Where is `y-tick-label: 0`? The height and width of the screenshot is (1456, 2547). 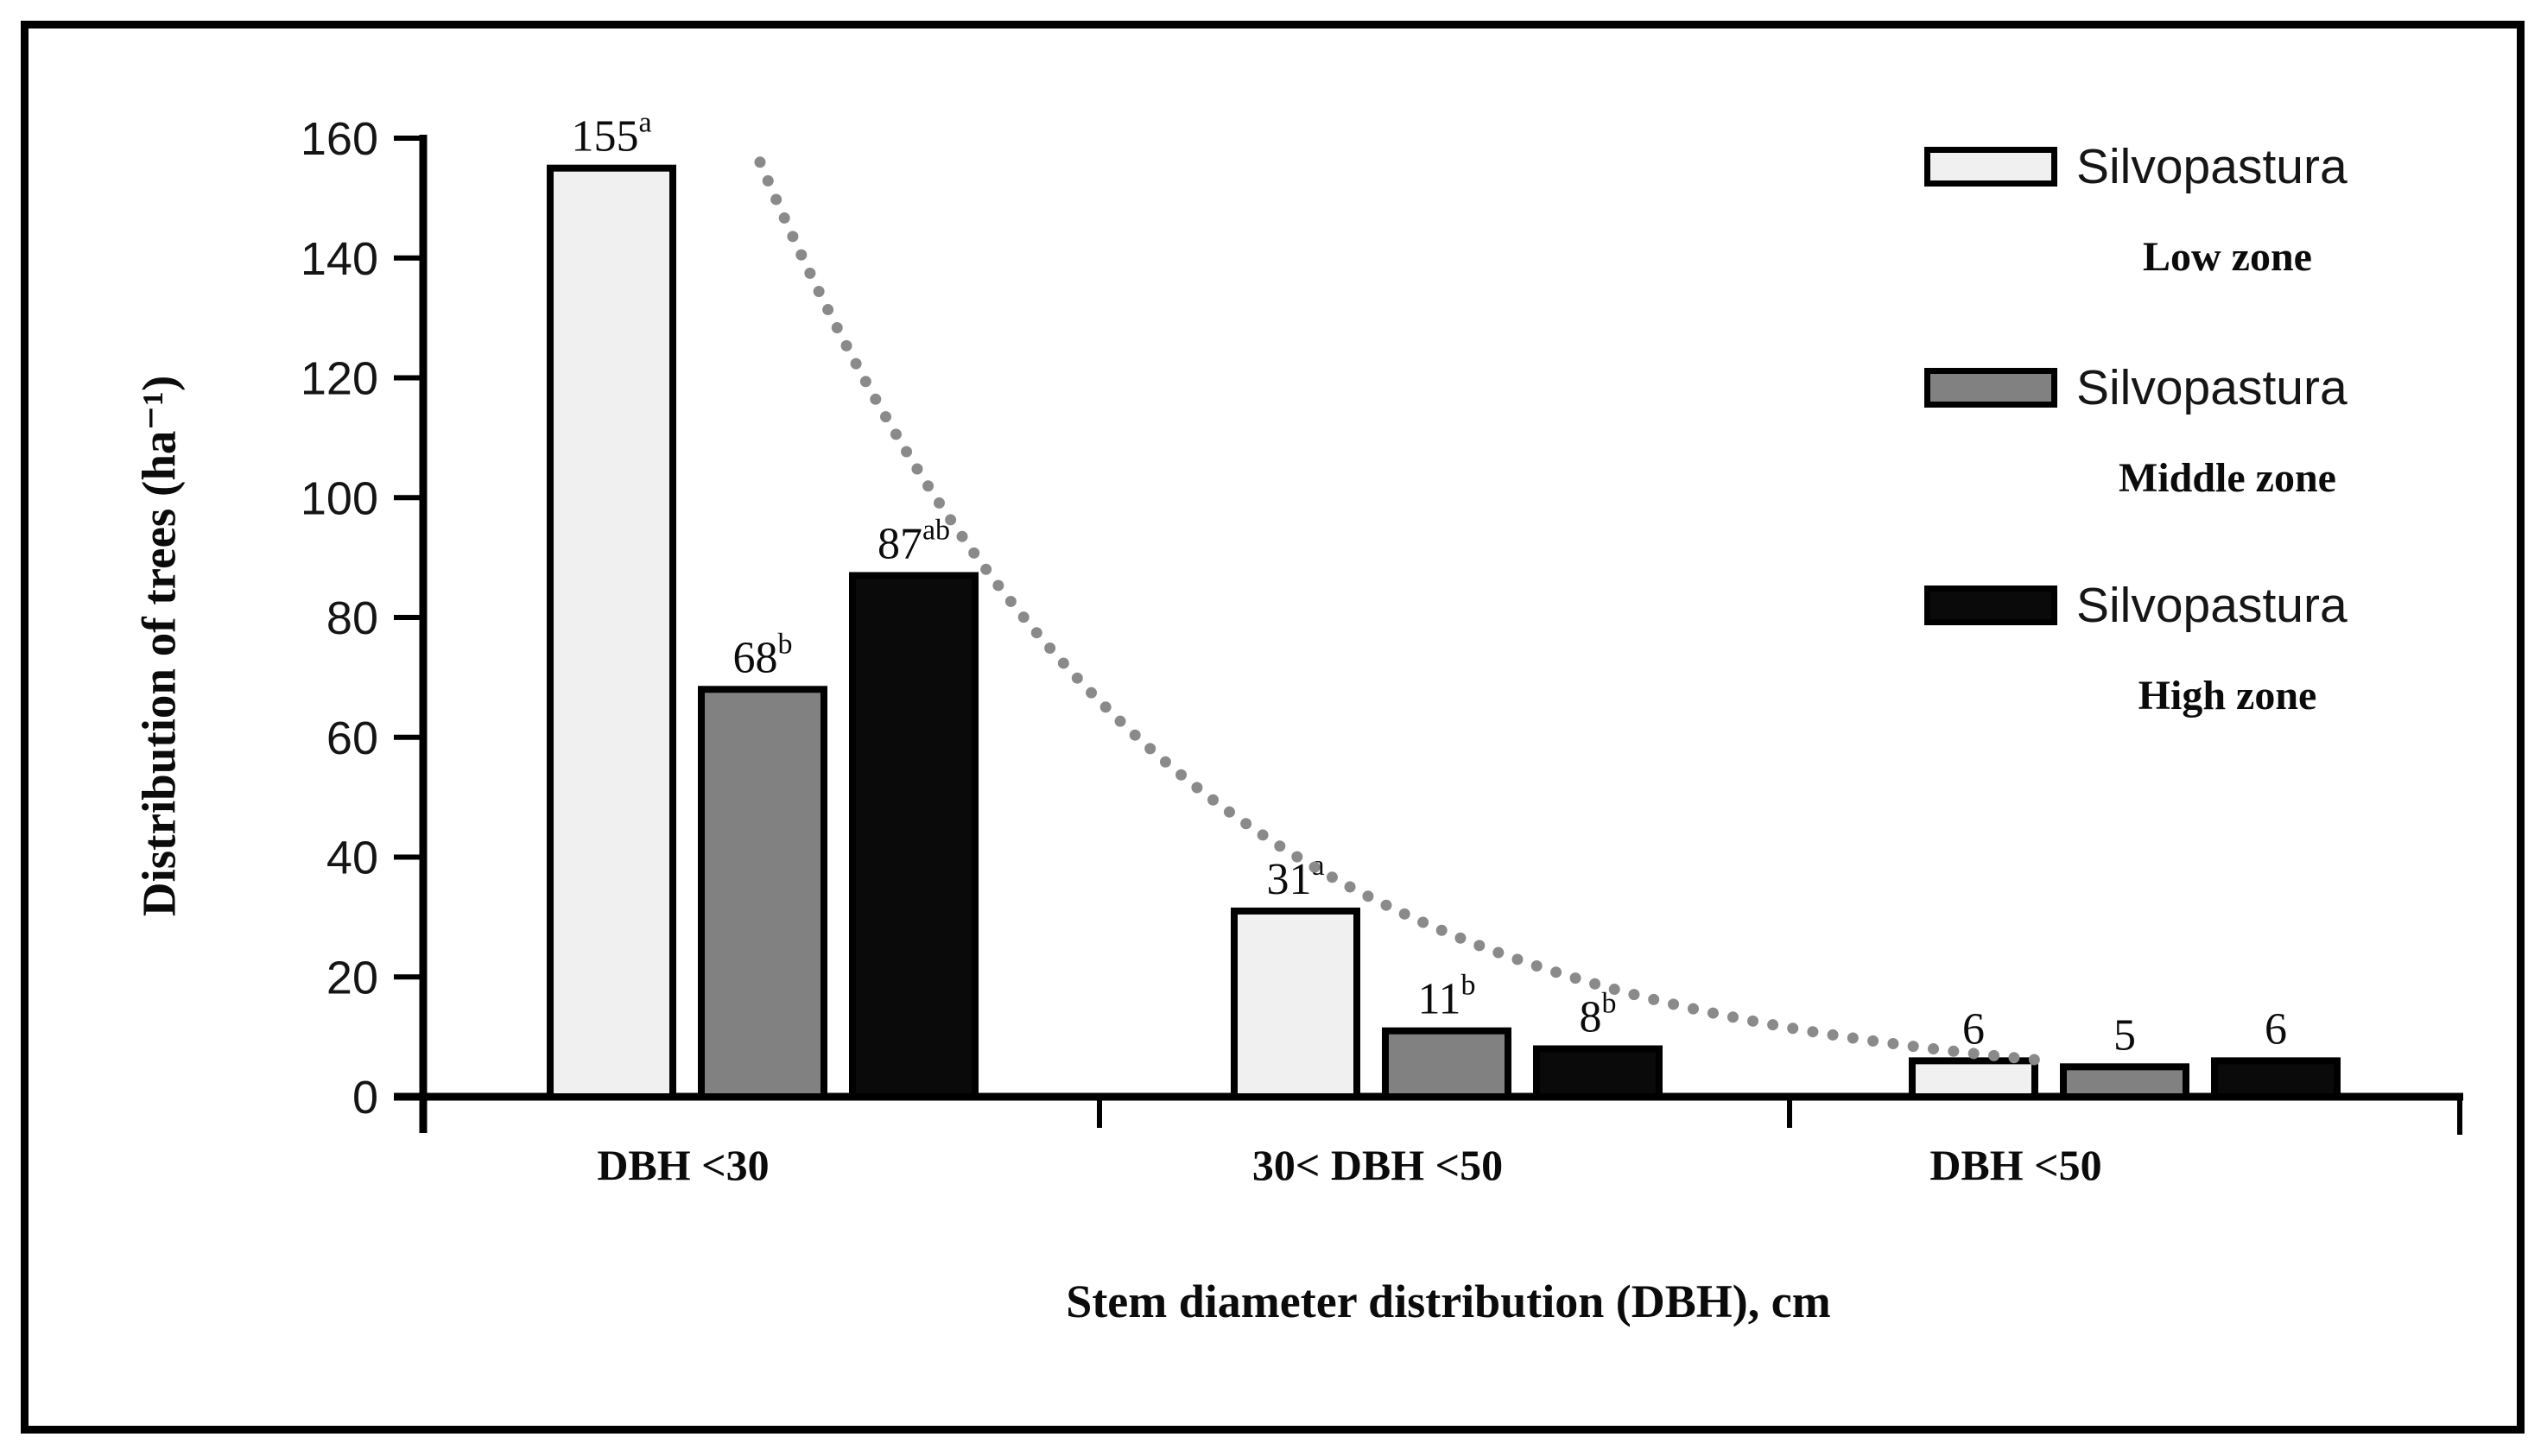 y-tick-label: 0 is located at coordinates (365, 1098).